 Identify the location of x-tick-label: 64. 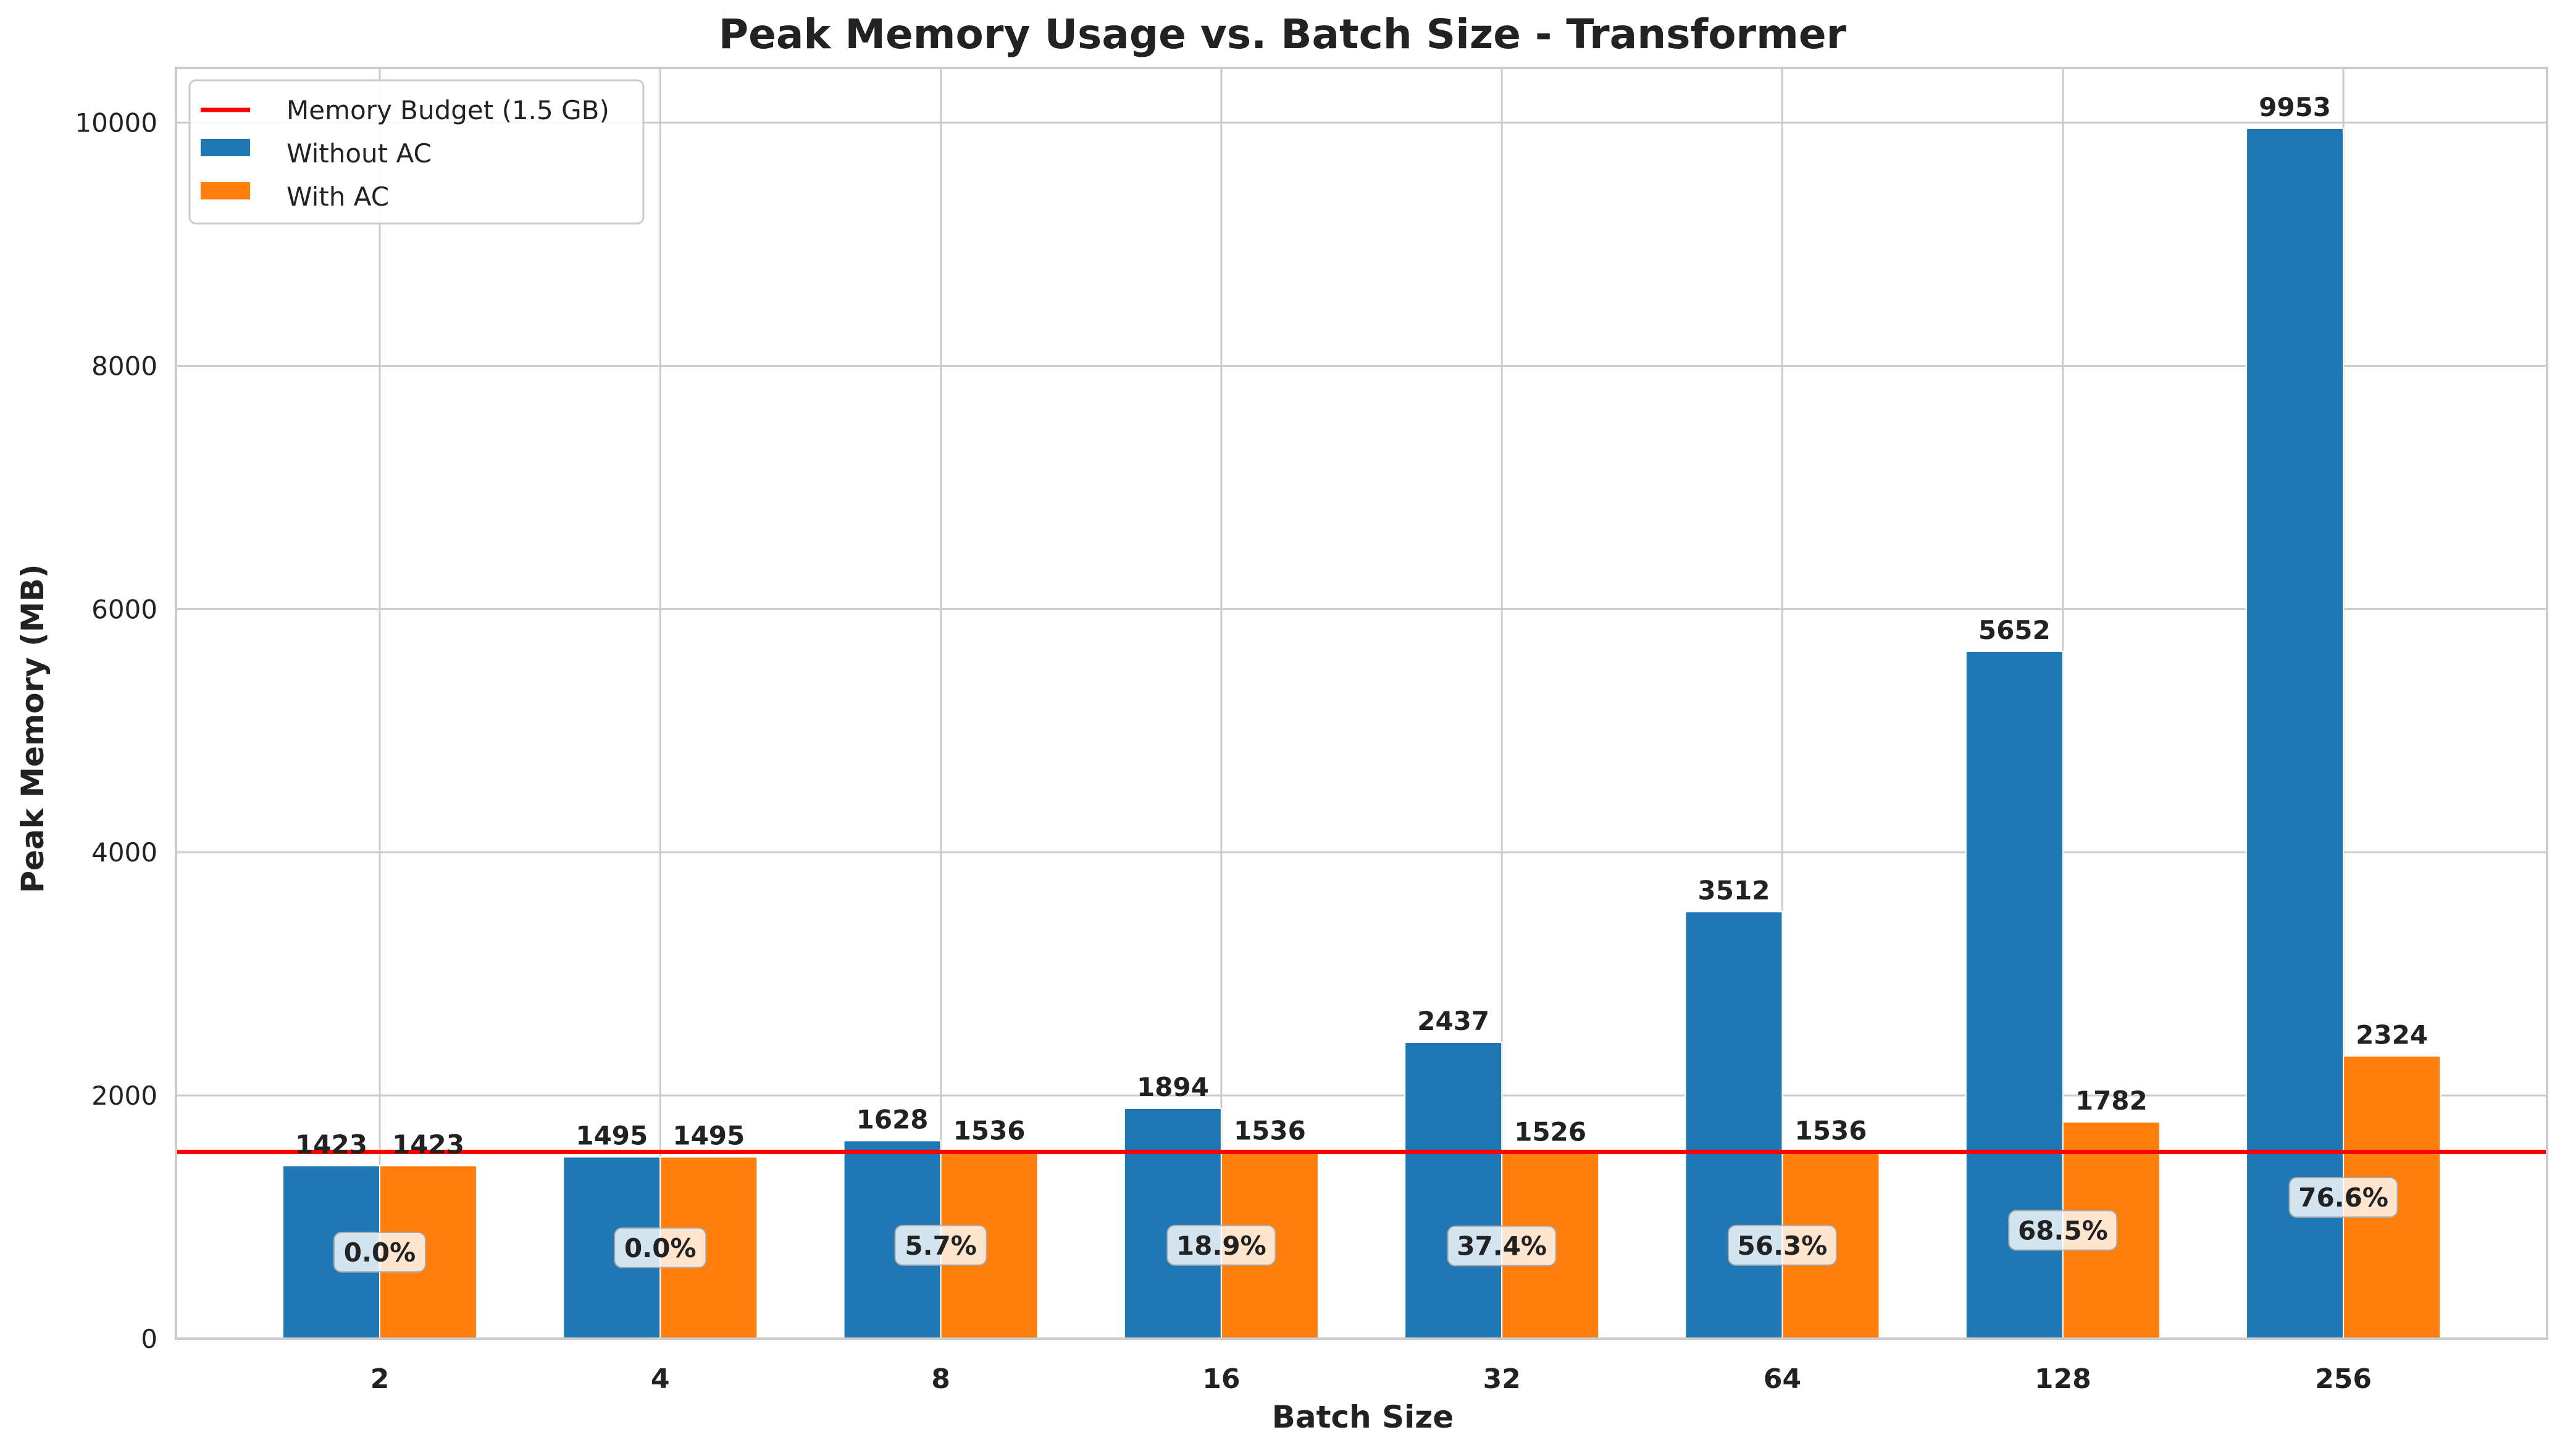
(1782, 1379).